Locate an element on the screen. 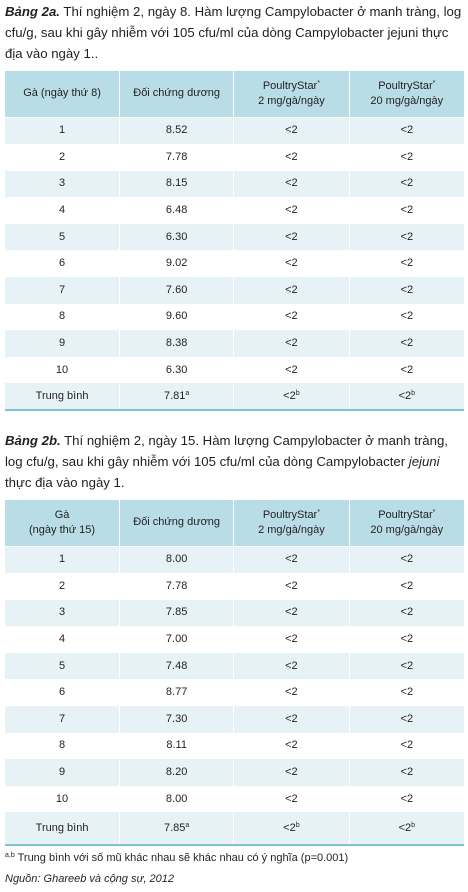  summary-value: 7.85 is located at coordinates (174, 828).